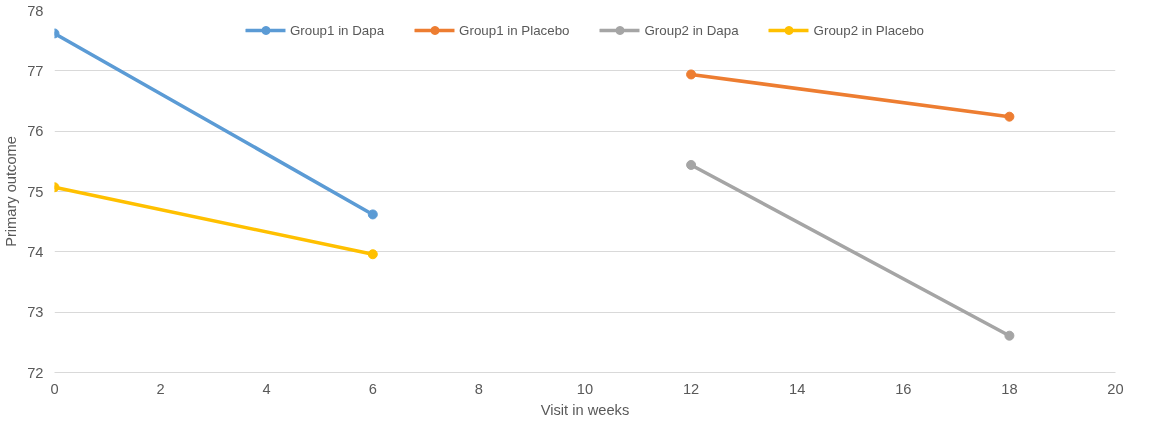  I want to click on x-tick-label: 0, so click(54, 388).